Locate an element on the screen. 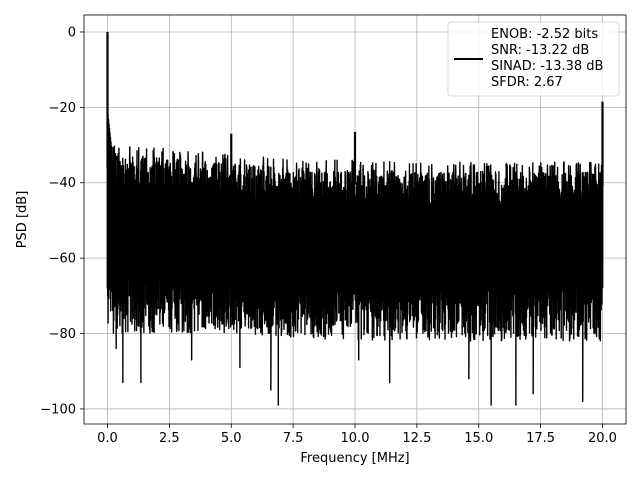  x-tick-label: 7.5 is located at coordinates (293, 438).